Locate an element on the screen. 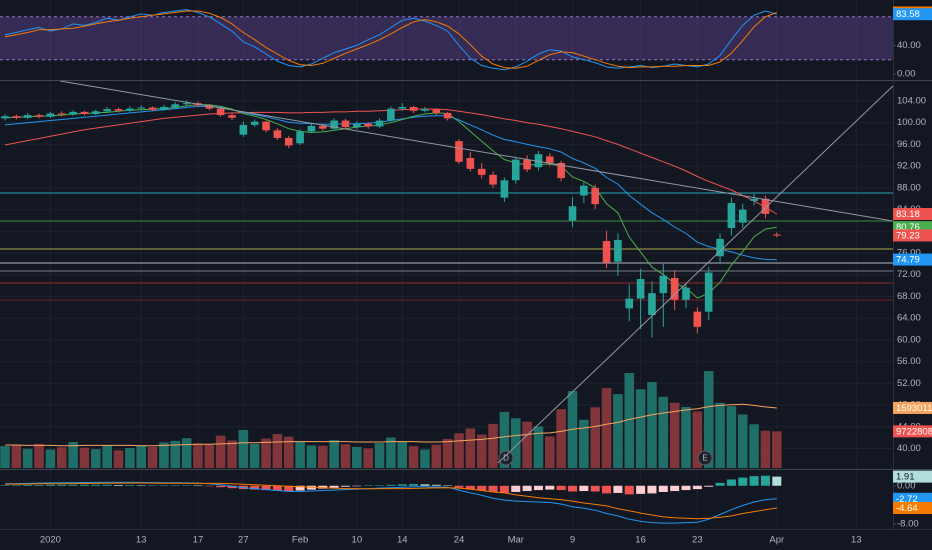  x-tick-label: 10 is located at coordinates (357, 540).